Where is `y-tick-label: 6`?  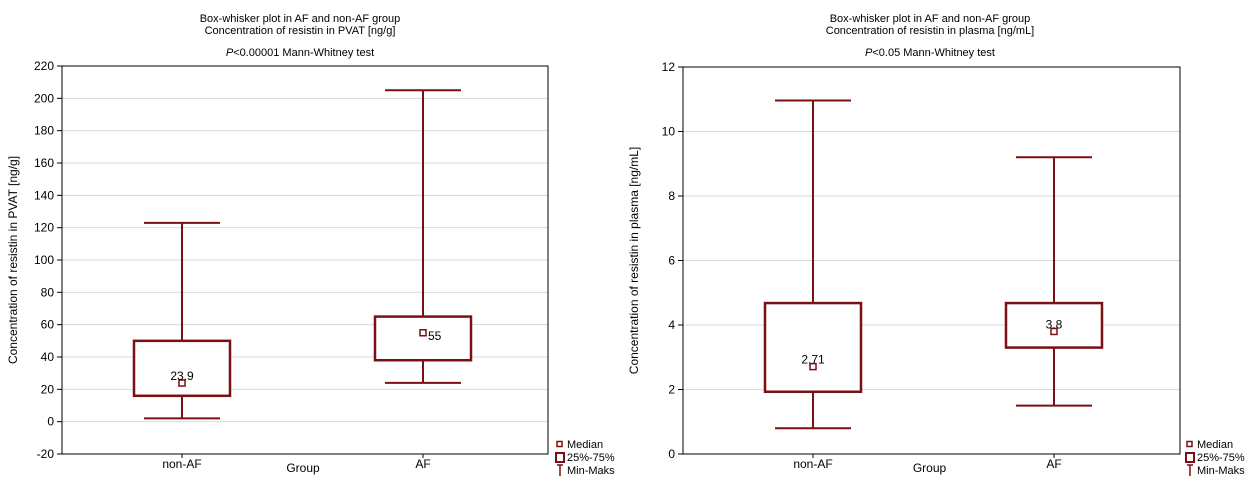 y-tick-label: 6 is located at coordinates (671, 261).